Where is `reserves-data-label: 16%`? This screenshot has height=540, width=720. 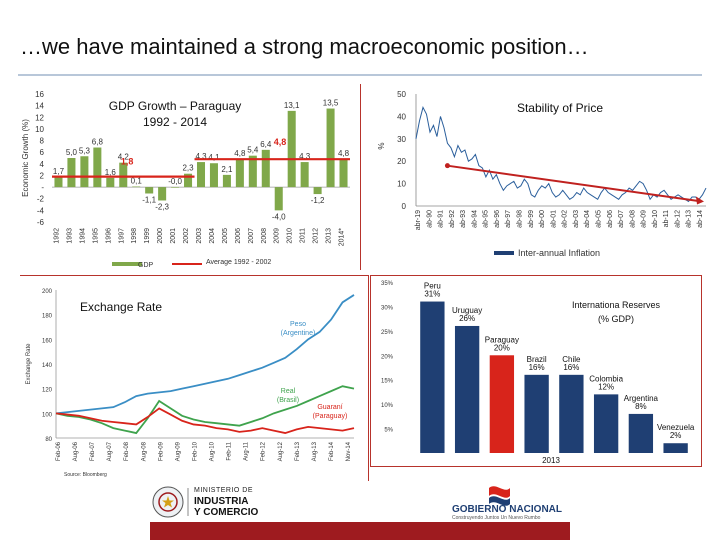
reserves-data-label: 16% is located at coordinates (537, 367).